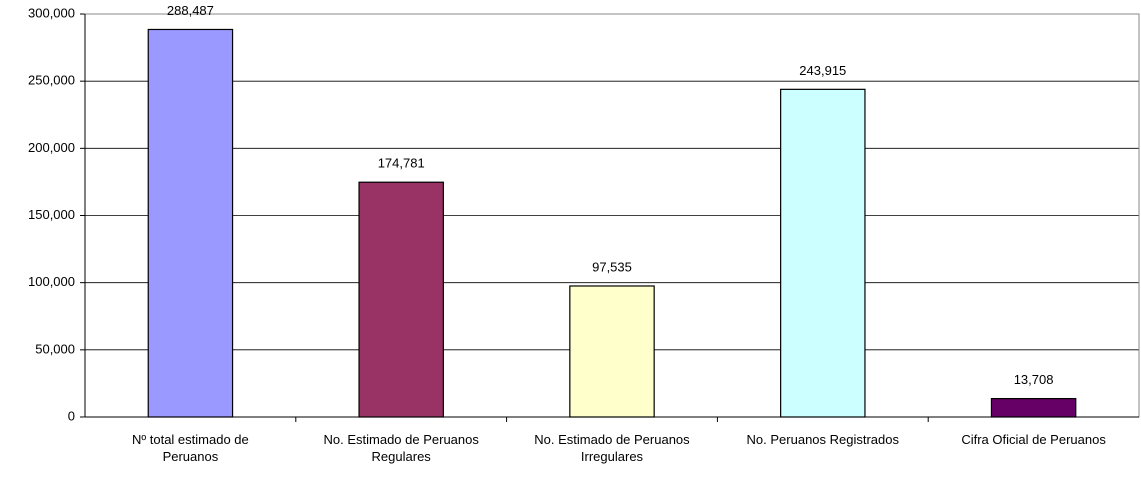 This screenshot has width=1141, height=478. I want to click on data-label: 288,487, so click(190, 10).